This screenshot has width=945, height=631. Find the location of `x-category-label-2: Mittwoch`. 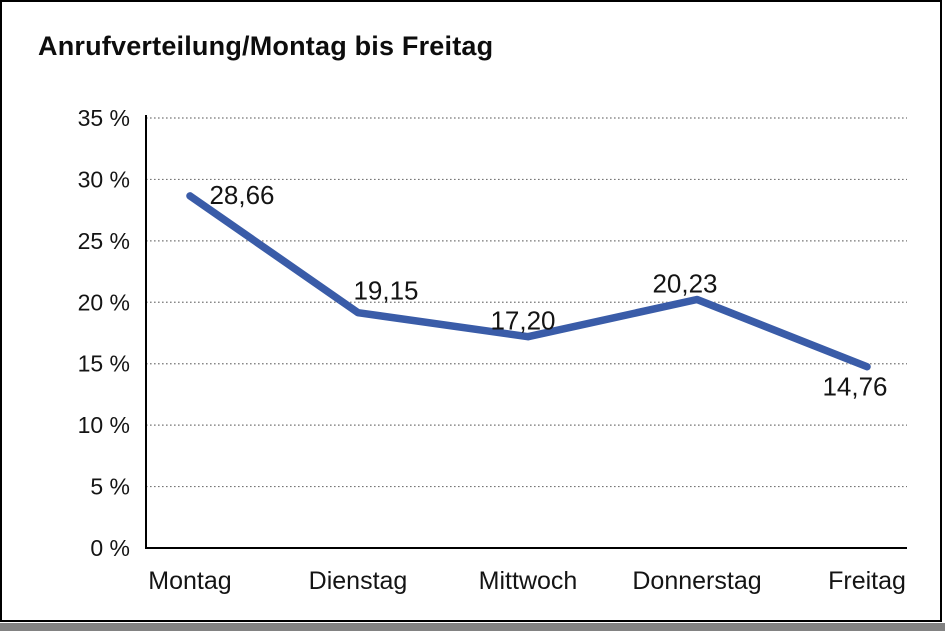

x-category-label-2: Mittwoch is located at coordinates (528, 581).